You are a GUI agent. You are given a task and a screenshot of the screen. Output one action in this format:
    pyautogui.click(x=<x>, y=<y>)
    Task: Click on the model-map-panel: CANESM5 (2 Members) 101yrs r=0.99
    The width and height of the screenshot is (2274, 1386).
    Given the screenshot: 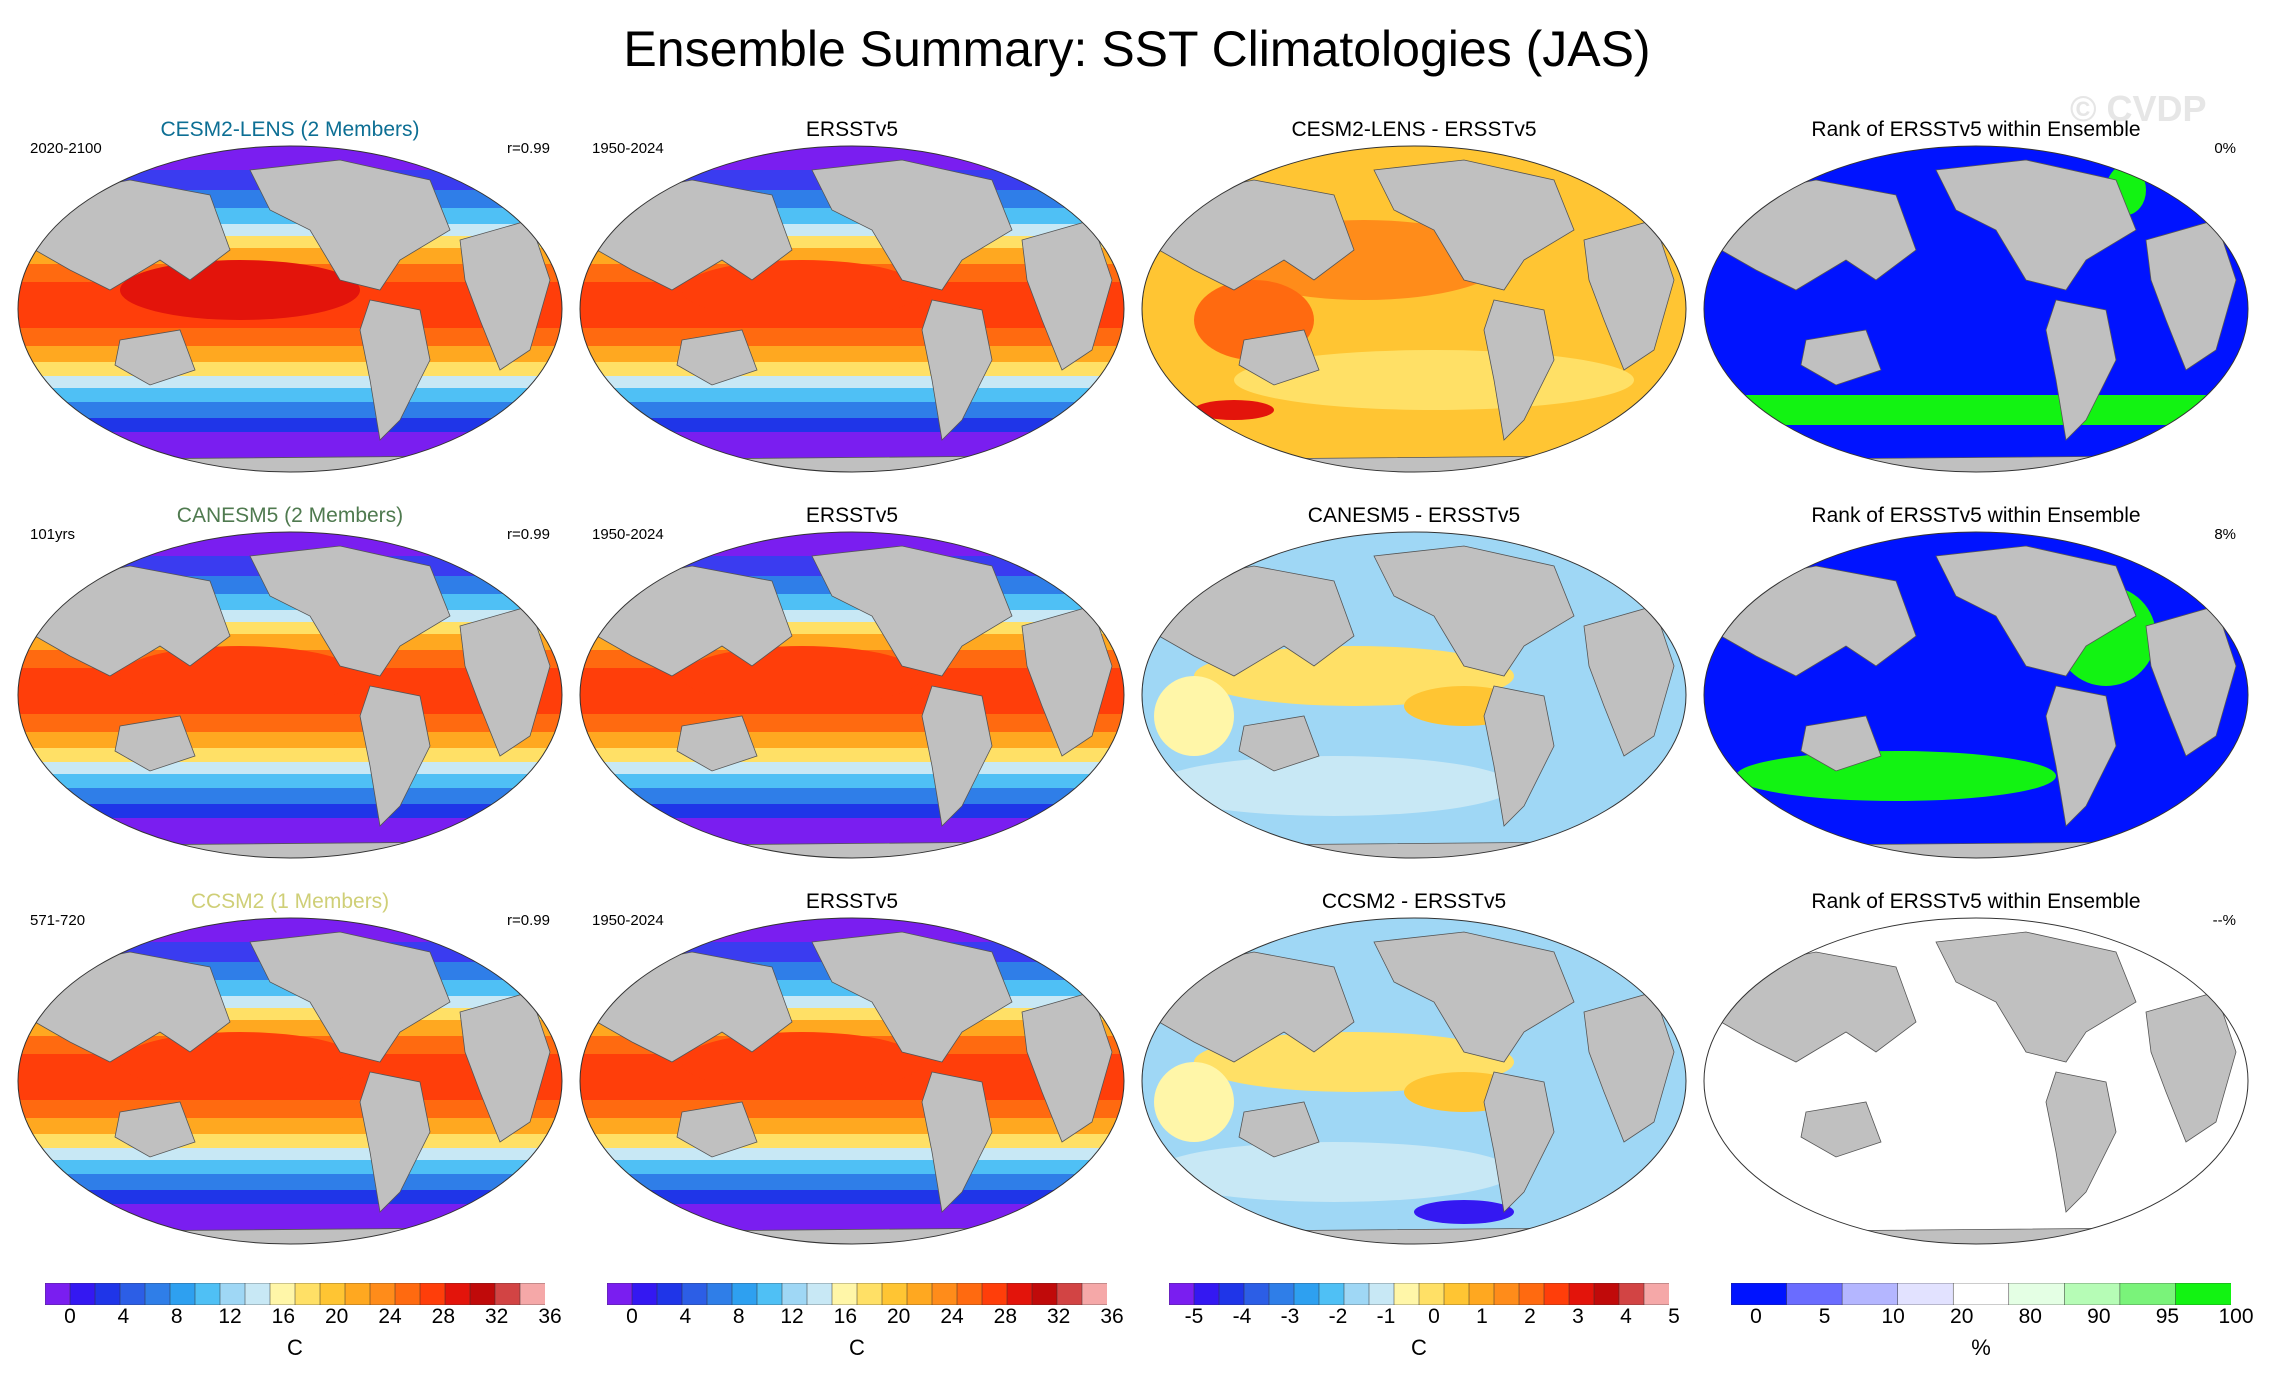 What is the action you would take?
    pyautogui.click(x=290, y=684)
    